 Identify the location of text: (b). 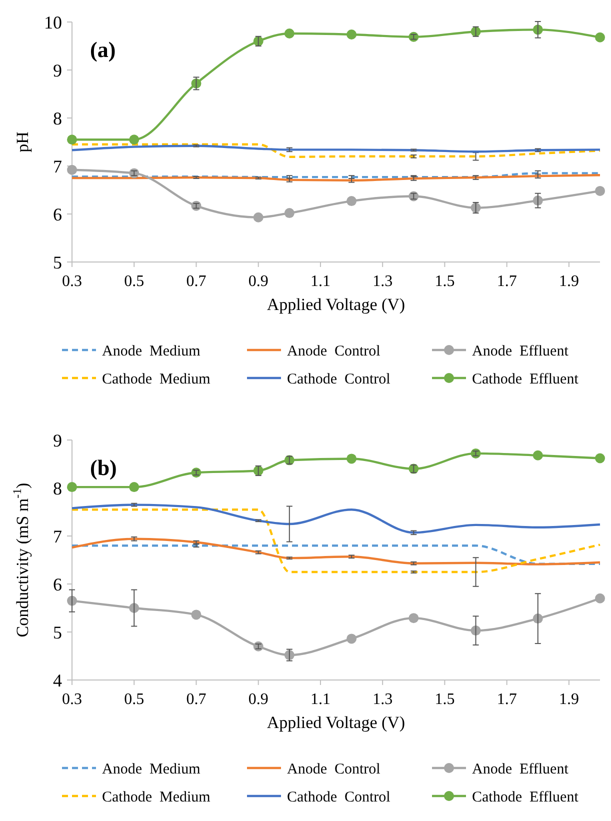
(103, 467).